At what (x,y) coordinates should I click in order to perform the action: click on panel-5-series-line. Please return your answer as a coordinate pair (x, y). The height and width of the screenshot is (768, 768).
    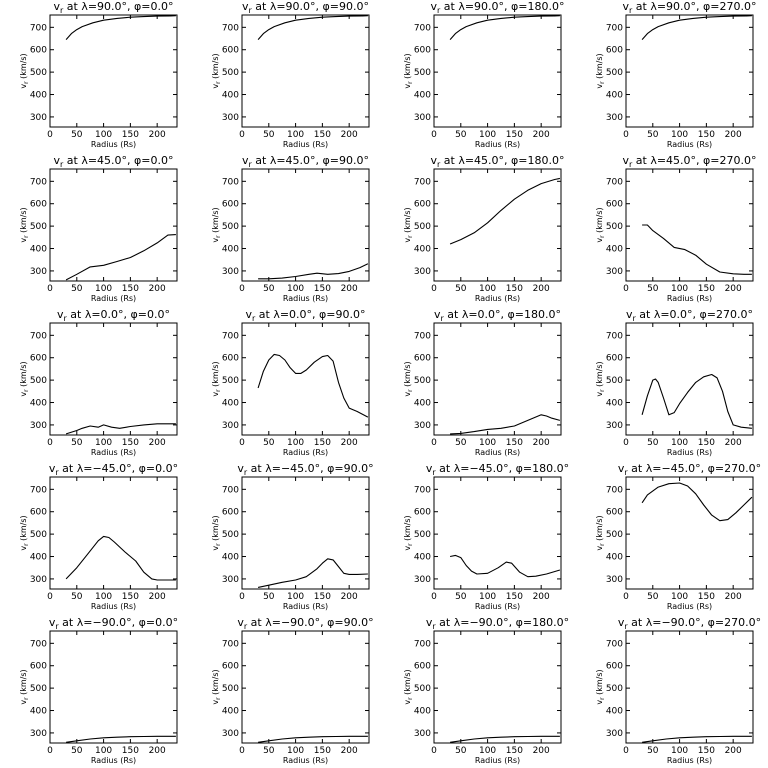
    Looking at the image, I should click on (313, 271).